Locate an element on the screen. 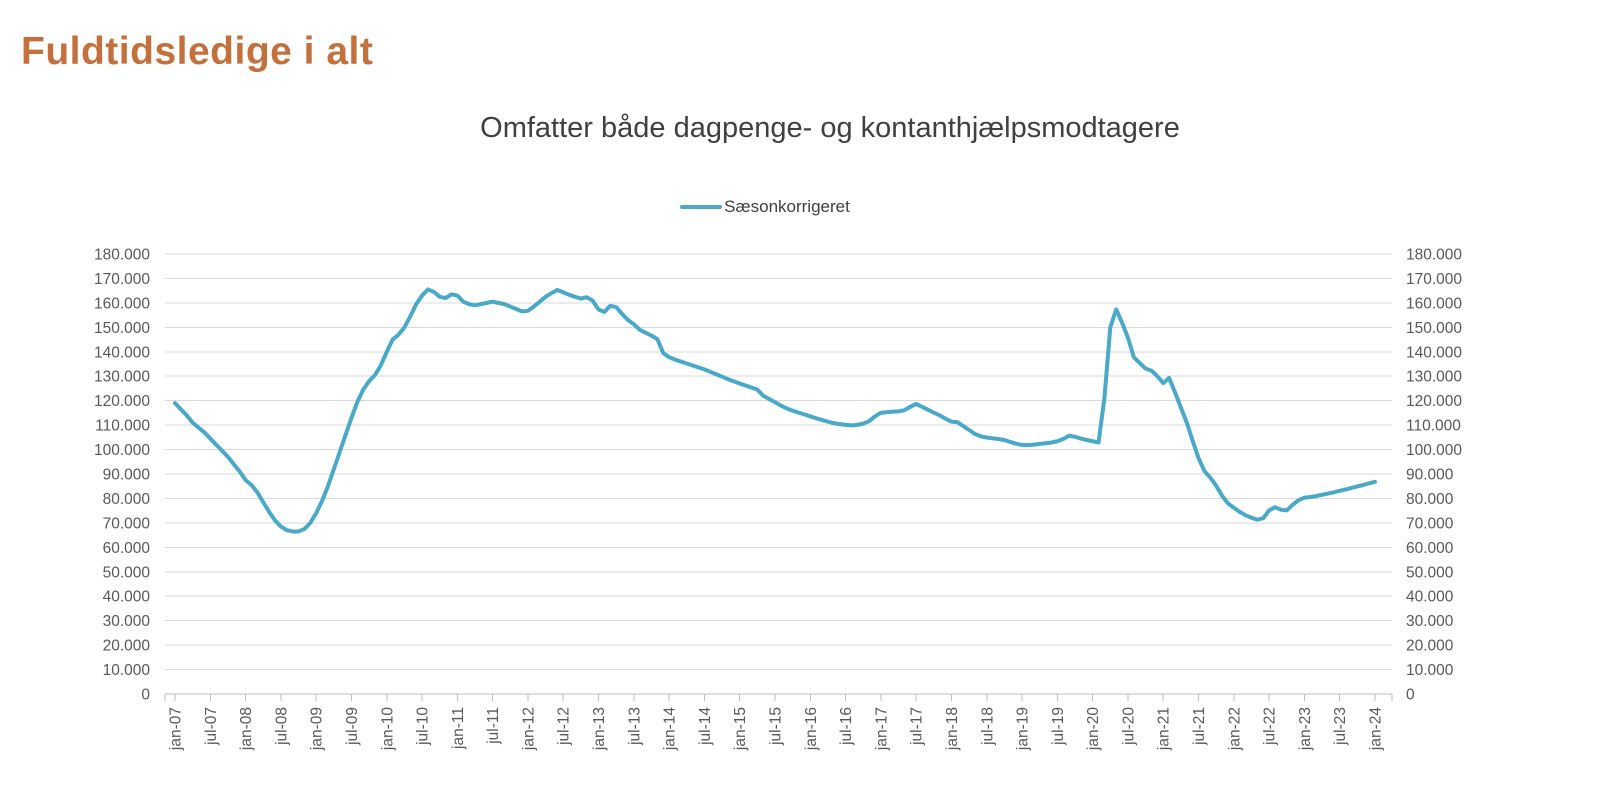  svg-text: jul-19 is located at coordinates (1058, 726).